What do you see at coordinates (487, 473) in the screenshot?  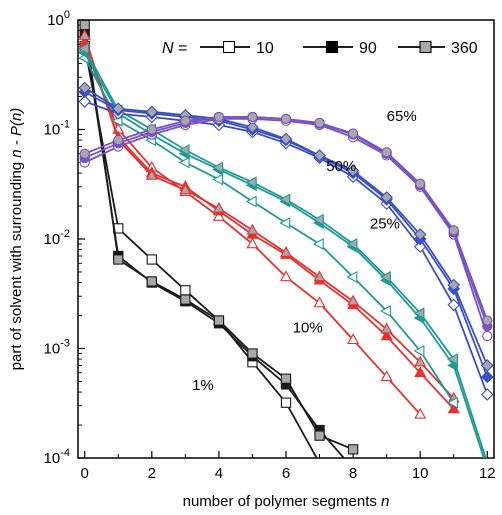 I see `x-tick-label: 12` at bounding box center [487, 473].